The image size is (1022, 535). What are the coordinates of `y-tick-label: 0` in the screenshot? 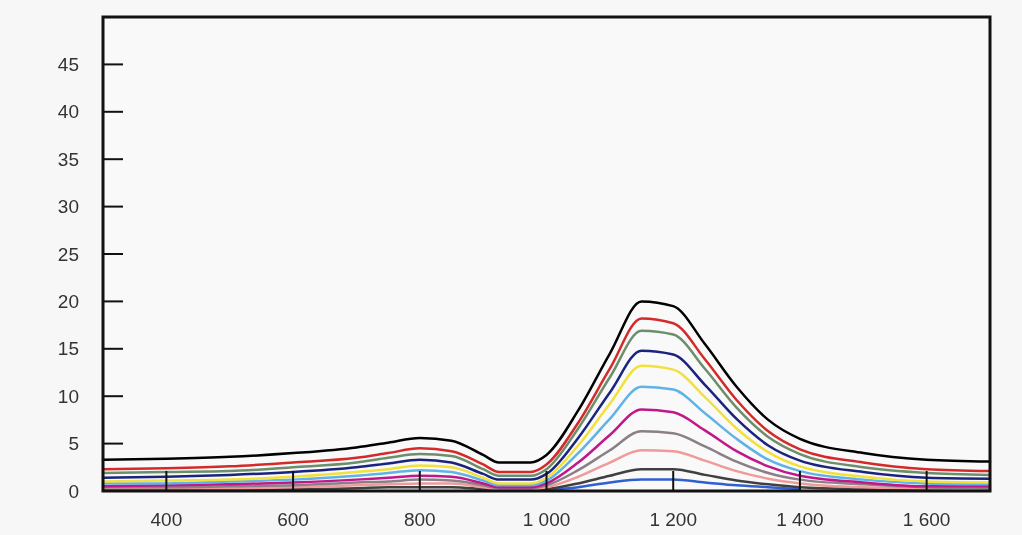 It's located at (73, 491).